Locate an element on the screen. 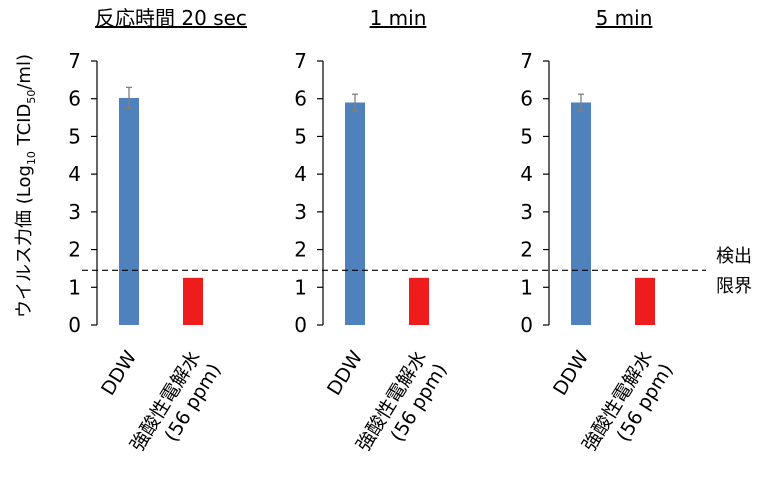  y-axis-label-sub2: 50 is located at coordinates (31, 97).